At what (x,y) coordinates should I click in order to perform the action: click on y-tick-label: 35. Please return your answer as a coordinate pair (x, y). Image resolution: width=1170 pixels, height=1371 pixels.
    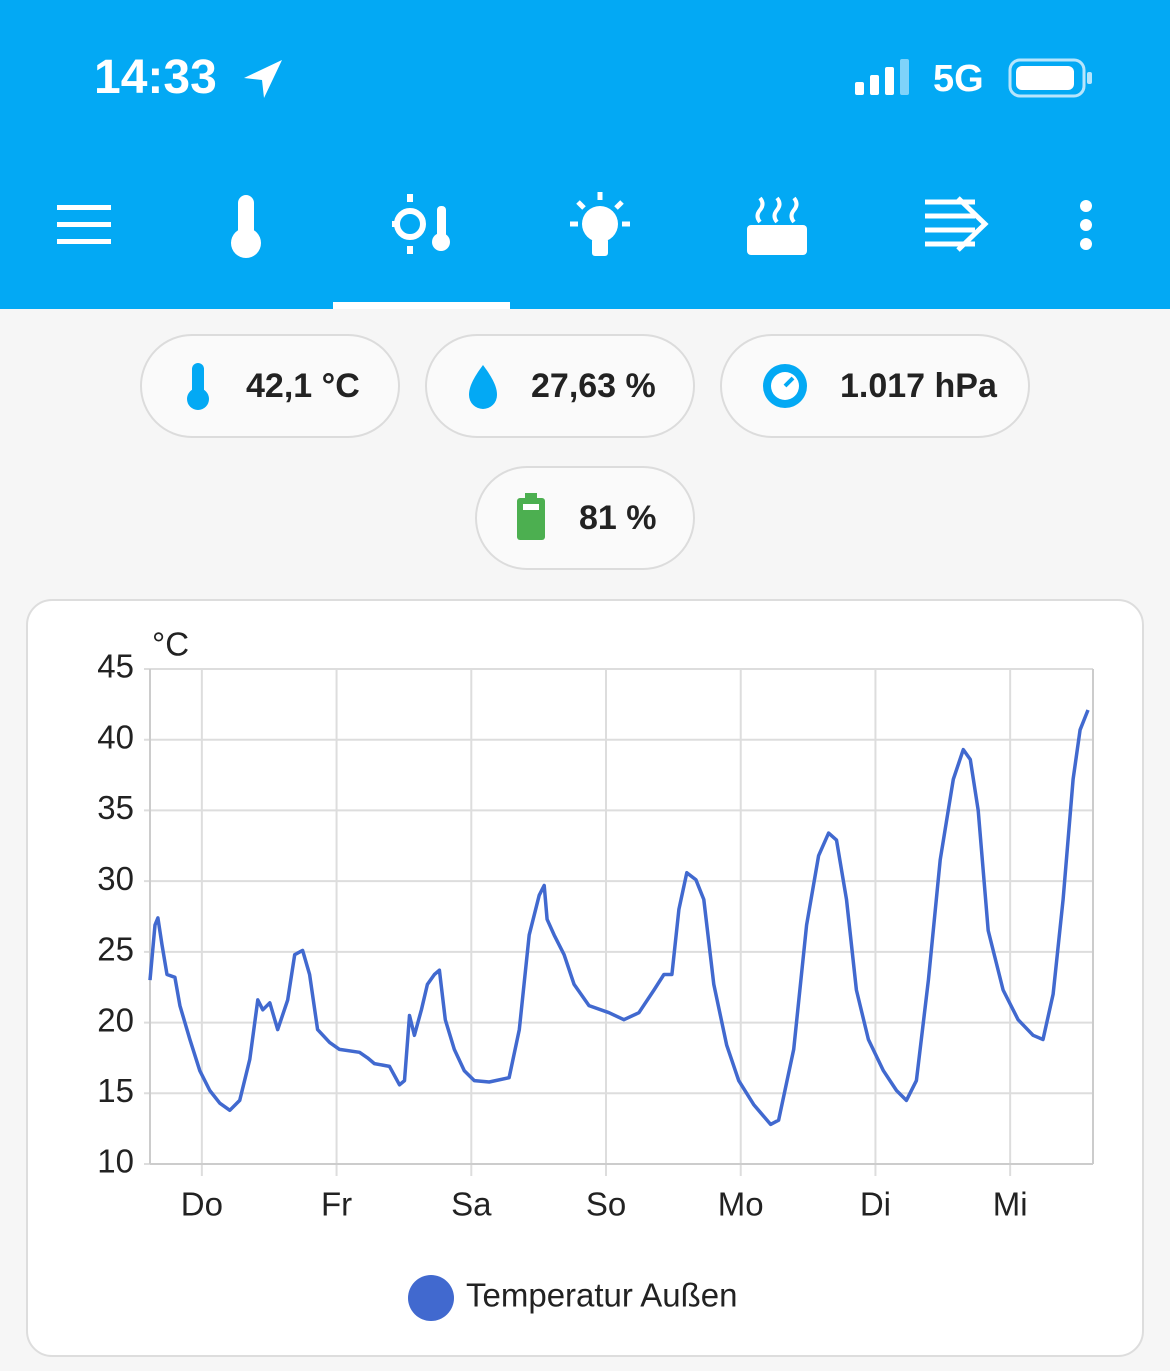
    Looking at the image, I should click on (115, 807).